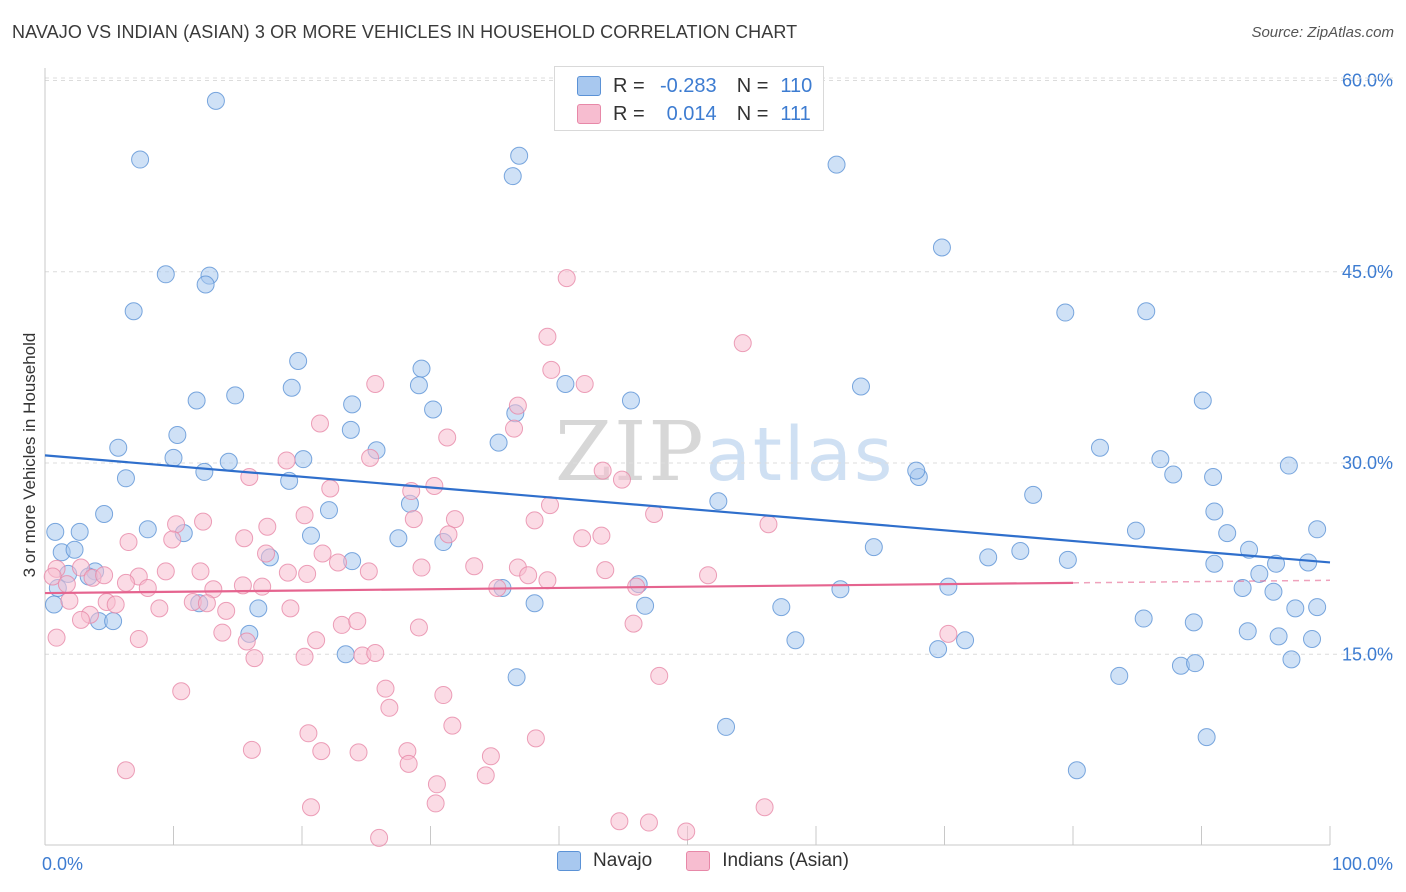  What do you see at coordinates (800, 455) in the screenshot?
I see `watermark-atlas: atlas` at bounding box center [800, 455].